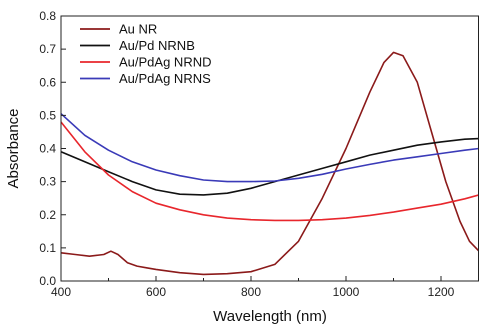 Image resolution: width=479 pixels, height=327 pixels. What do you see at coordinates (47, 149) in the screenshot?
I see `y-tick-label: 0.4` at bounding box center [47, 149].